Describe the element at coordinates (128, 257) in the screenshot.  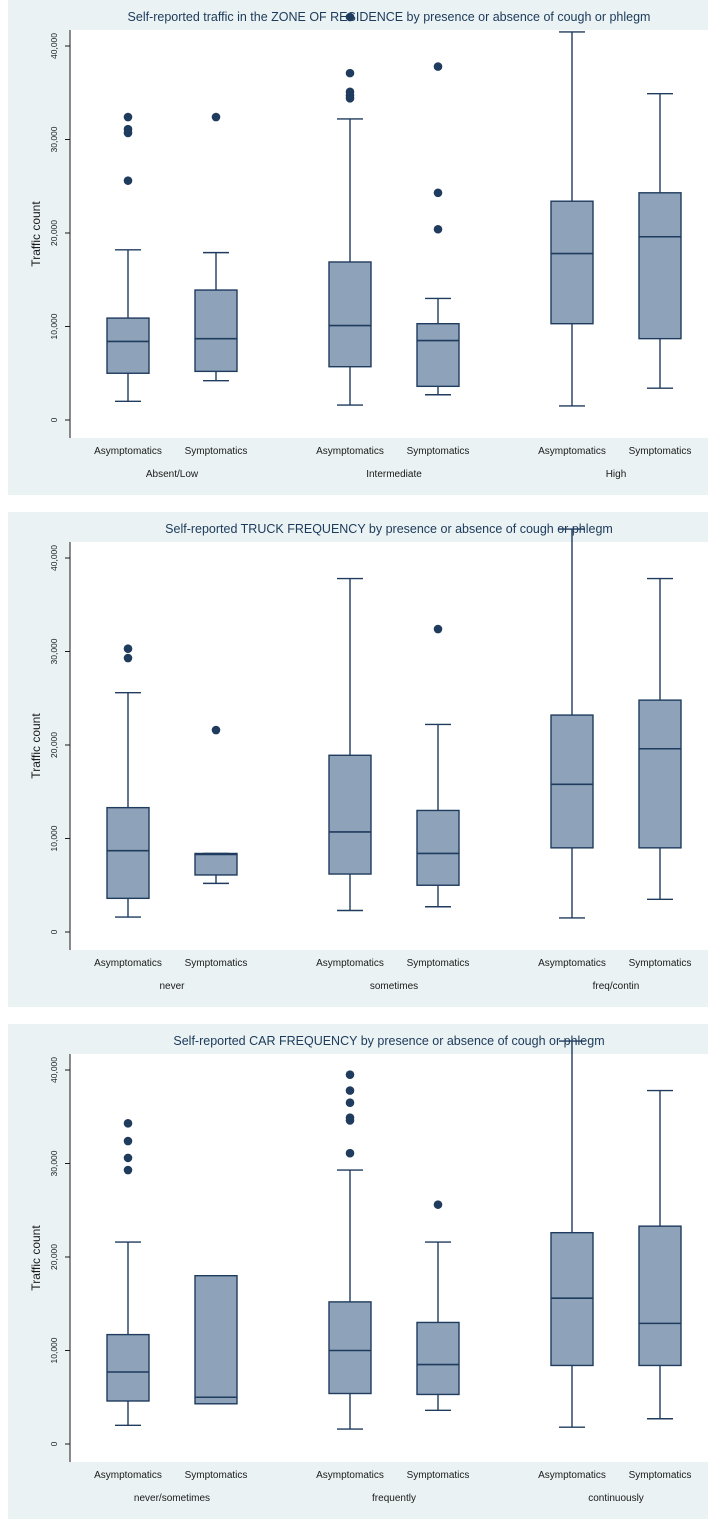
I see `chart1-box-absent-low-asymptomatics` at that location.